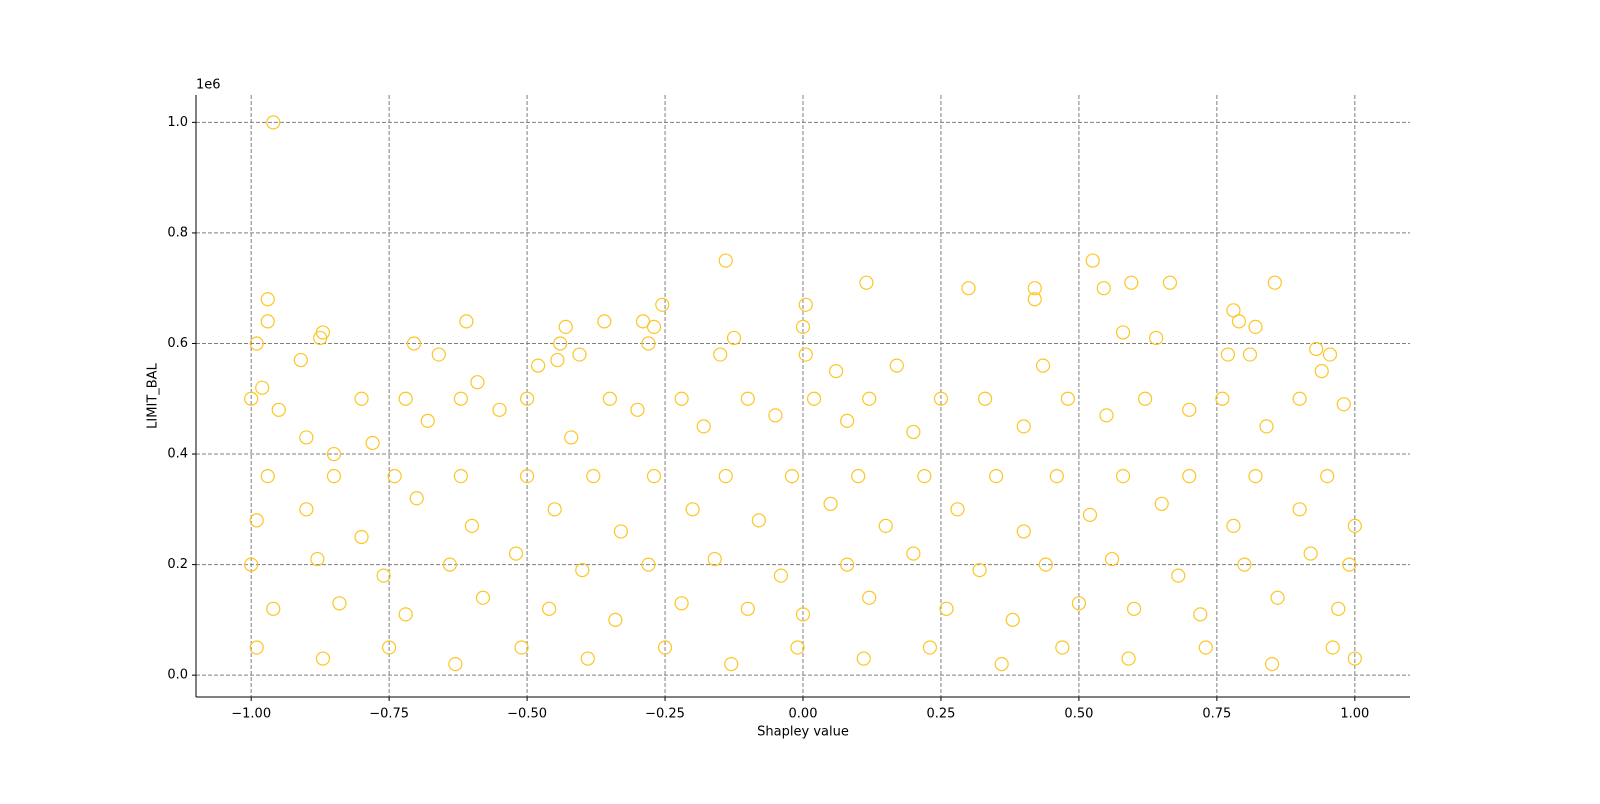 Image resolution: width=1600 pixels, height=804 pixels. Describe the element at coordinates (527, 714) in the screenshot. I see `x-tick-label: −0.50` at that location.